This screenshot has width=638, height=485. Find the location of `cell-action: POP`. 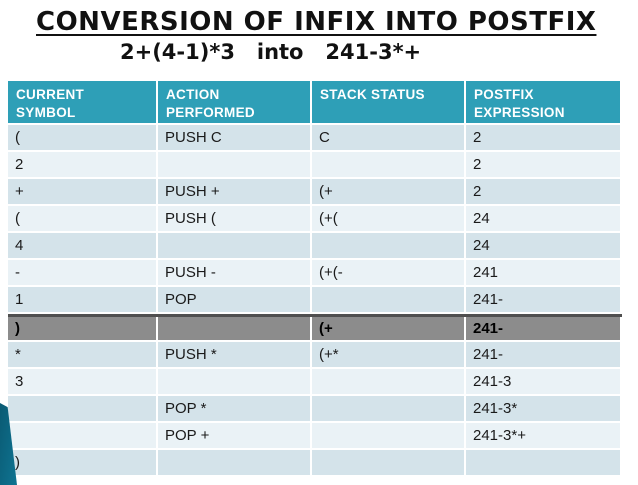

cell-action: POP is located at coordinates (234, 299).